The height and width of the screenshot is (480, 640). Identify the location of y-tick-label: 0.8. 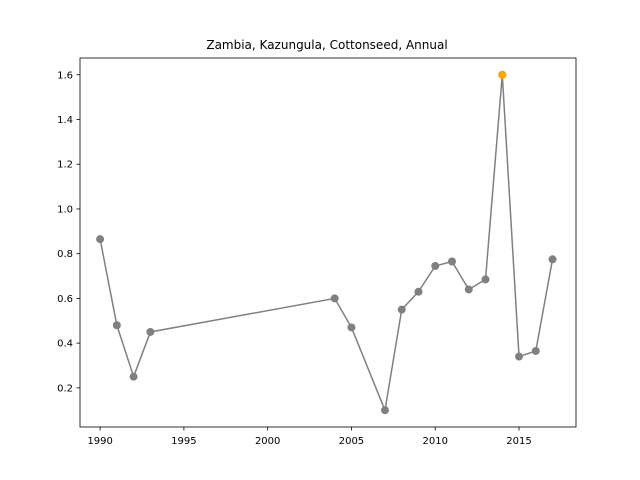
(65, 254).